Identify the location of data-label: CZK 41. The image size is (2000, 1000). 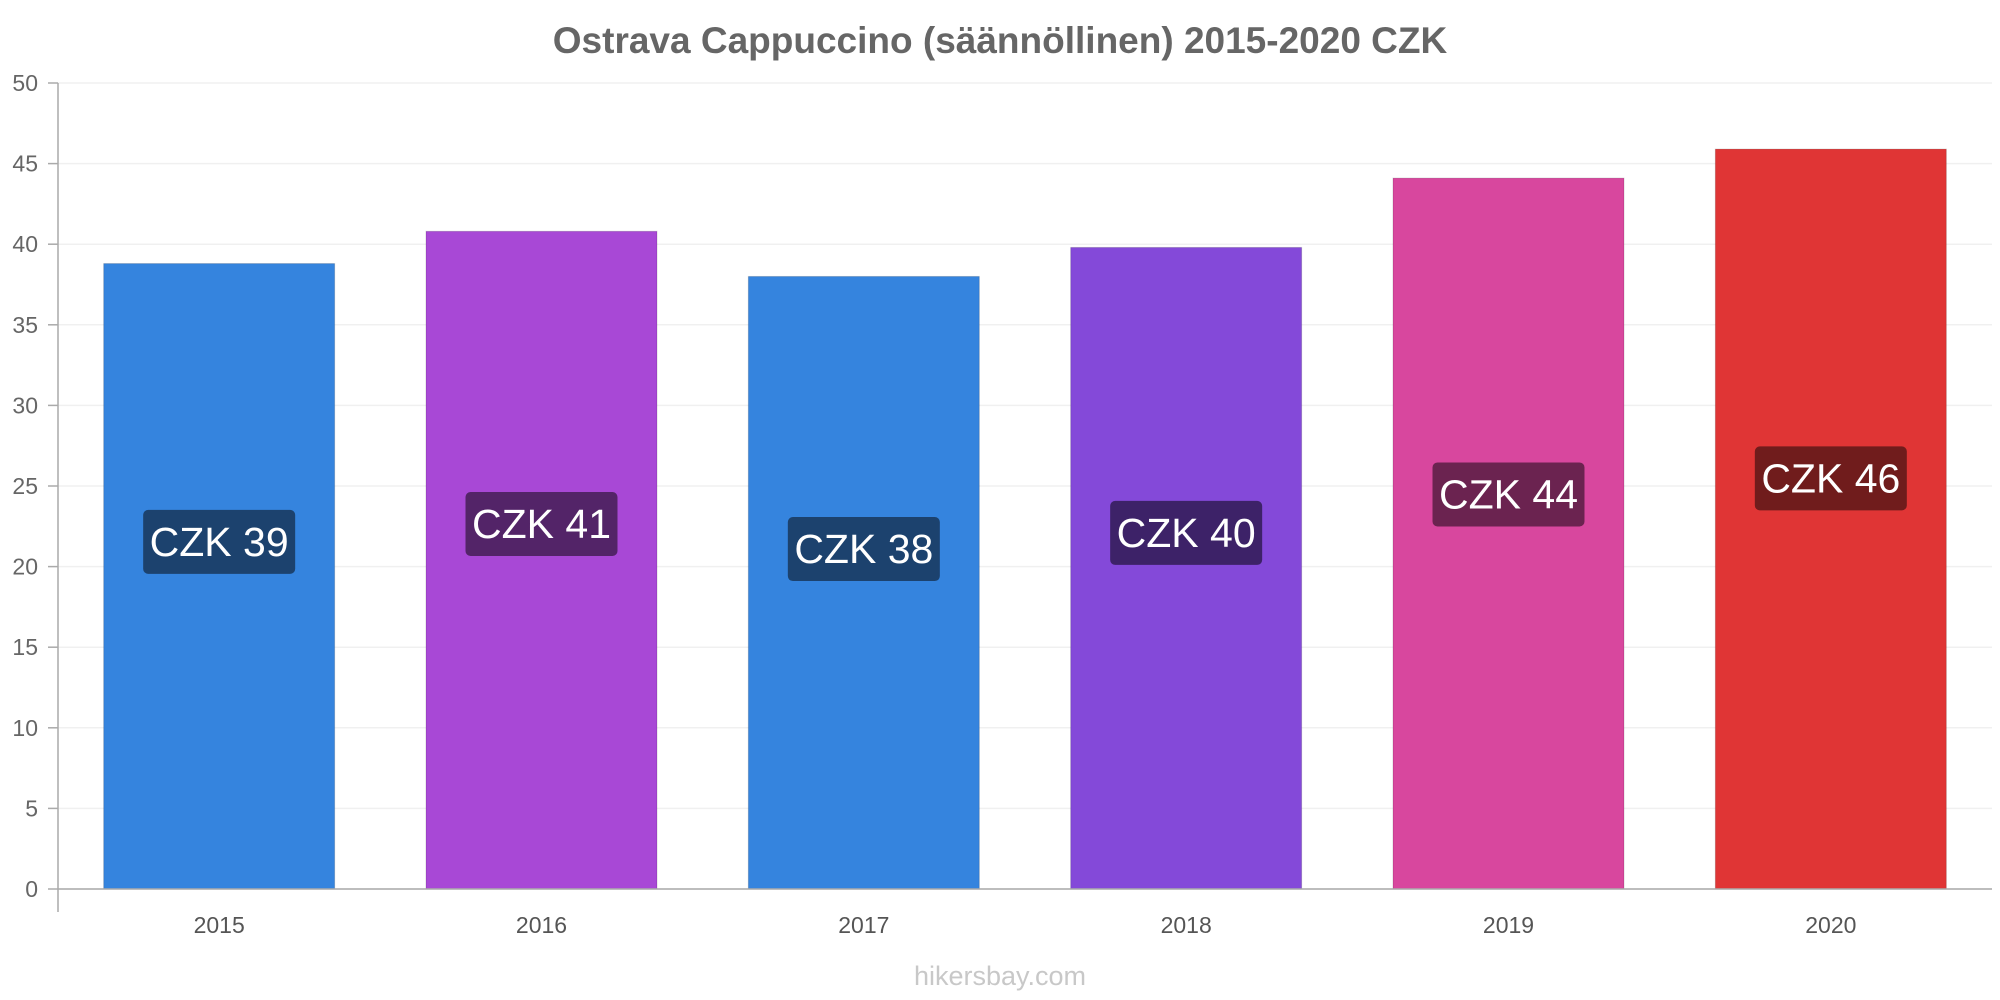
(541, 524).